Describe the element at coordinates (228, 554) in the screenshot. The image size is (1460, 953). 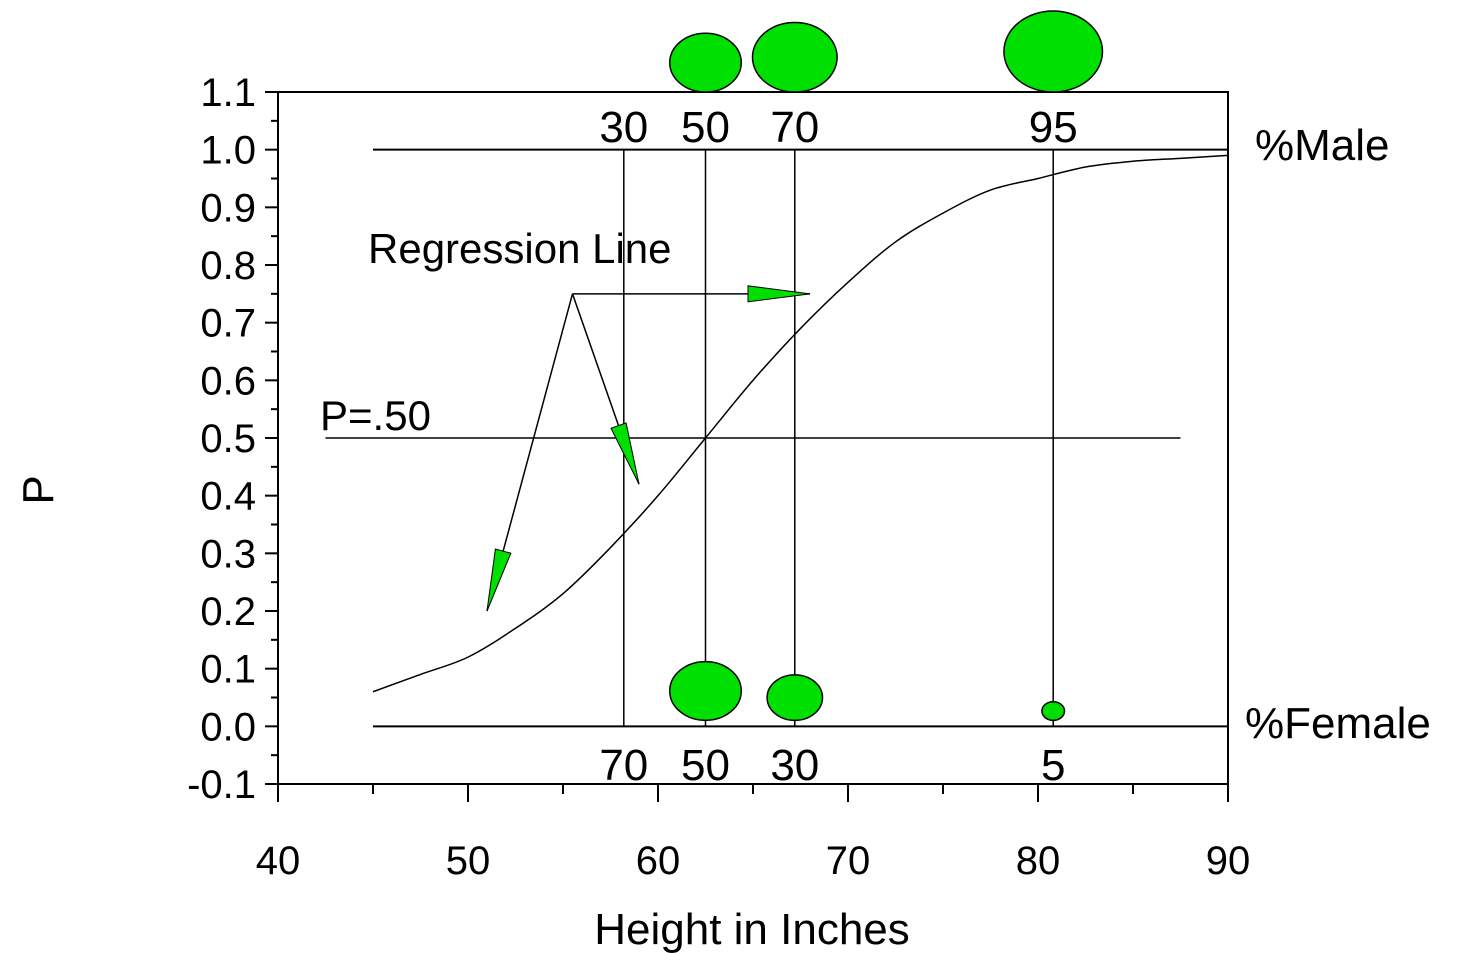
I see `y-tick-label: 0.3` at that location.